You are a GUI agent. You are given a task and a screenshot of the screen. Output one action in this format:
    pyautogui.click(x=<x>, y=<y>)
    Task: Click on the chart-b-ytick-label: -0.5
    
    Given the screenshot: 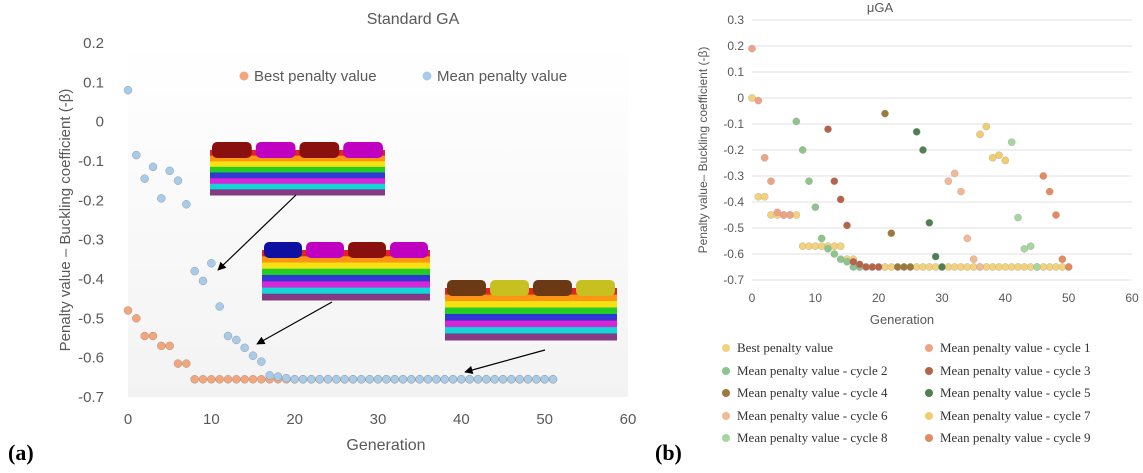 What is the action you would take?
    pyautogui.click(x=733, y=228)
    